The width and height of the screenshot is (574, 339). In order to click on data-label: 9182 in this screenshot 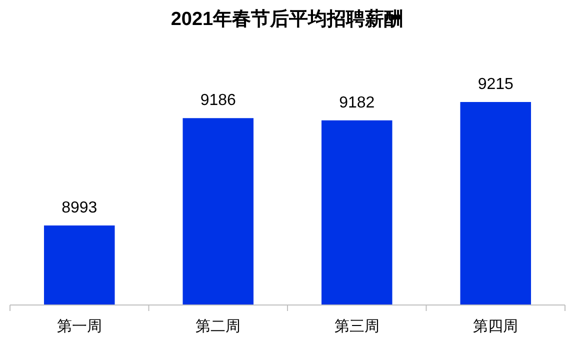, I will do `click(357, 103)`.